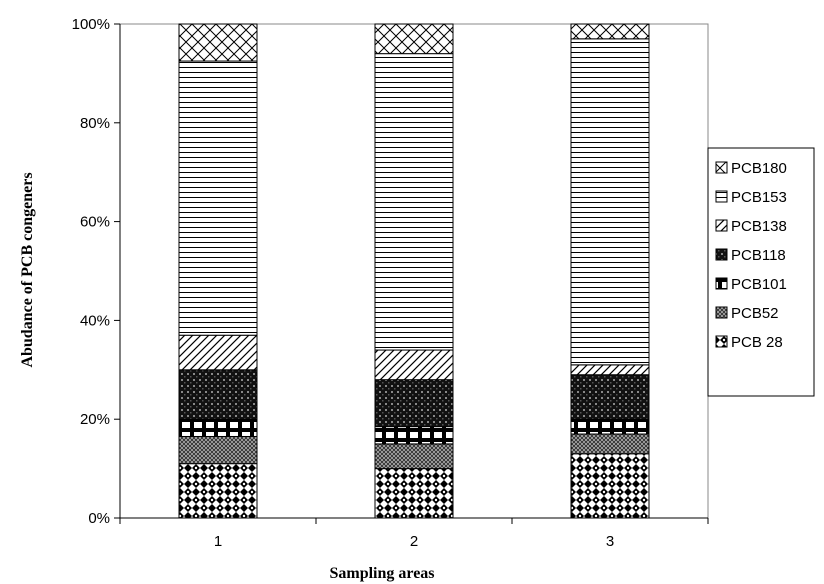 The image size is (824, 584). Describe the element at coordinates (414, 541) in the screenshot. I see `x-tick-label: 2` at that location.